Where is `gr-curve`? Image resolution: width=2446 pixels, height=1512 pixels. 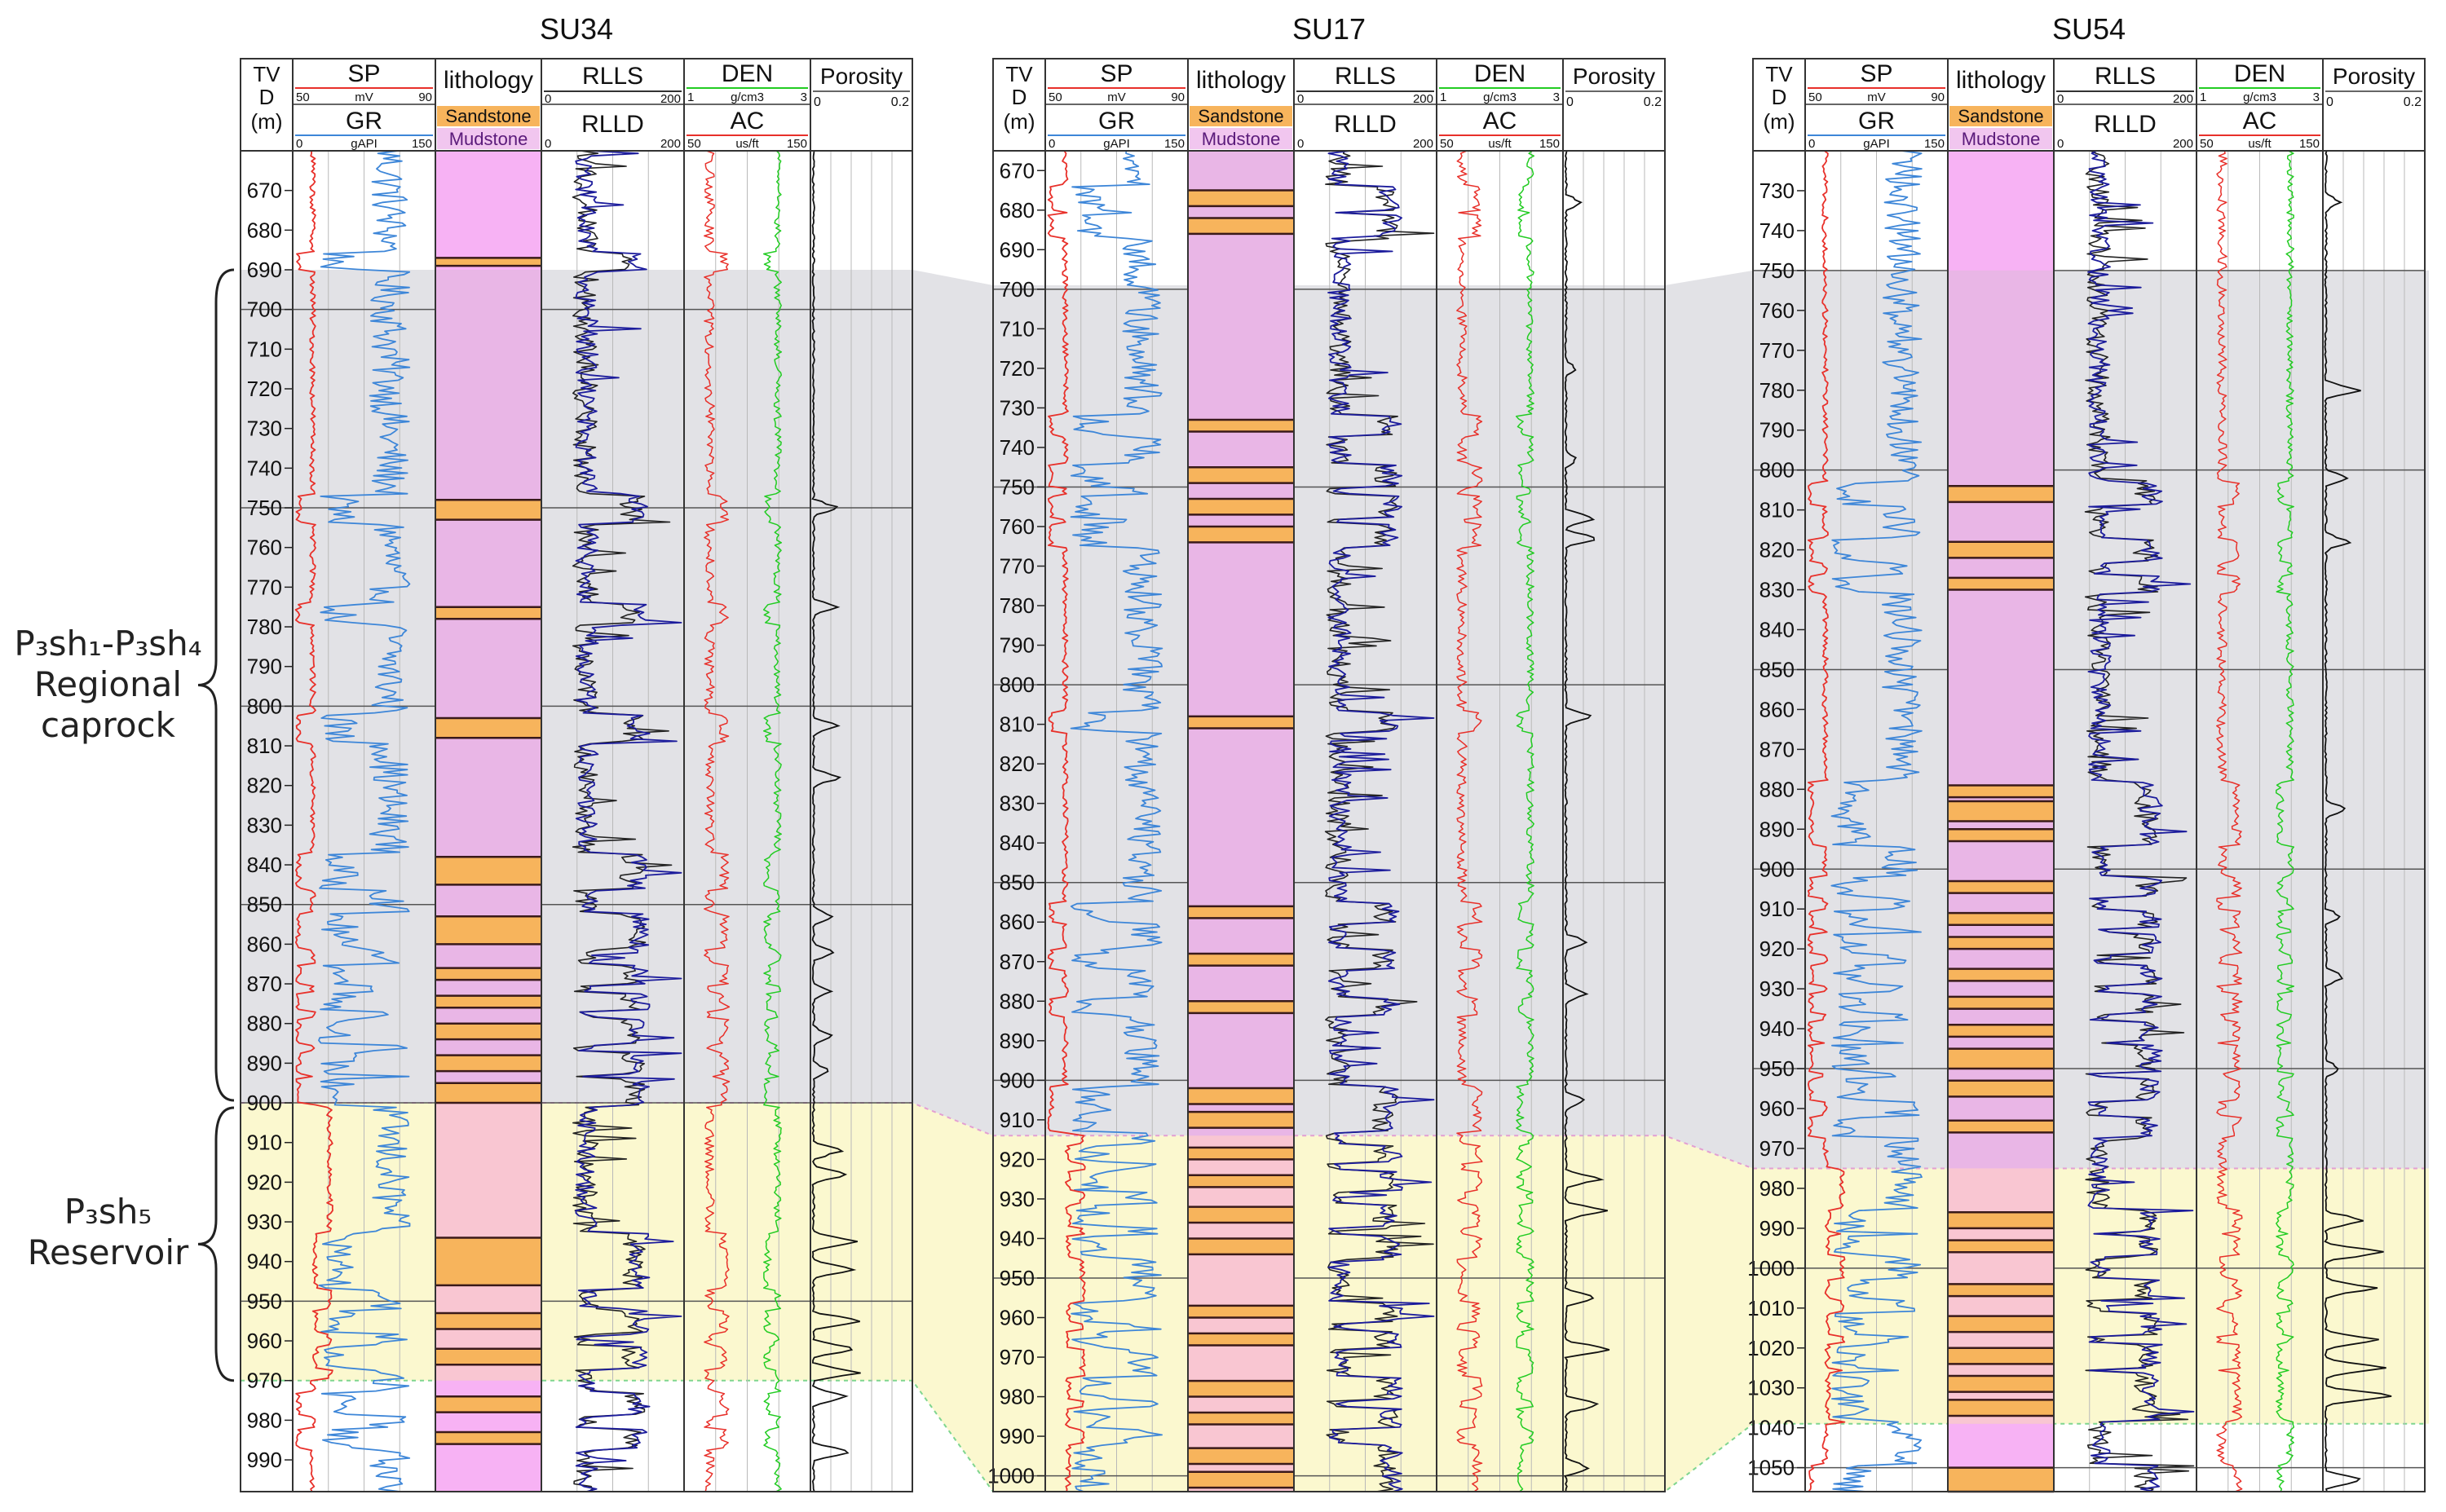 gr-curve is located at coordinates (1877, 821).